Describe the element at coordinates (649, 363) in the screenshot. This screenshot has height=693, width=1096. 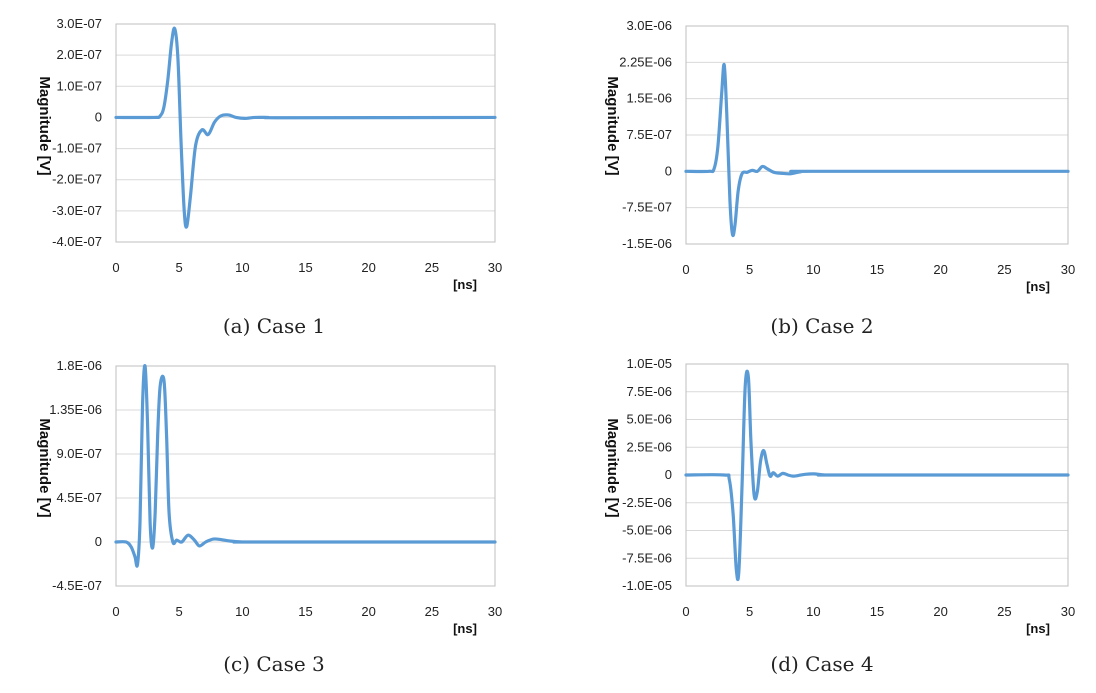
I see `y-tick-label: 1.0E-05` at that location.